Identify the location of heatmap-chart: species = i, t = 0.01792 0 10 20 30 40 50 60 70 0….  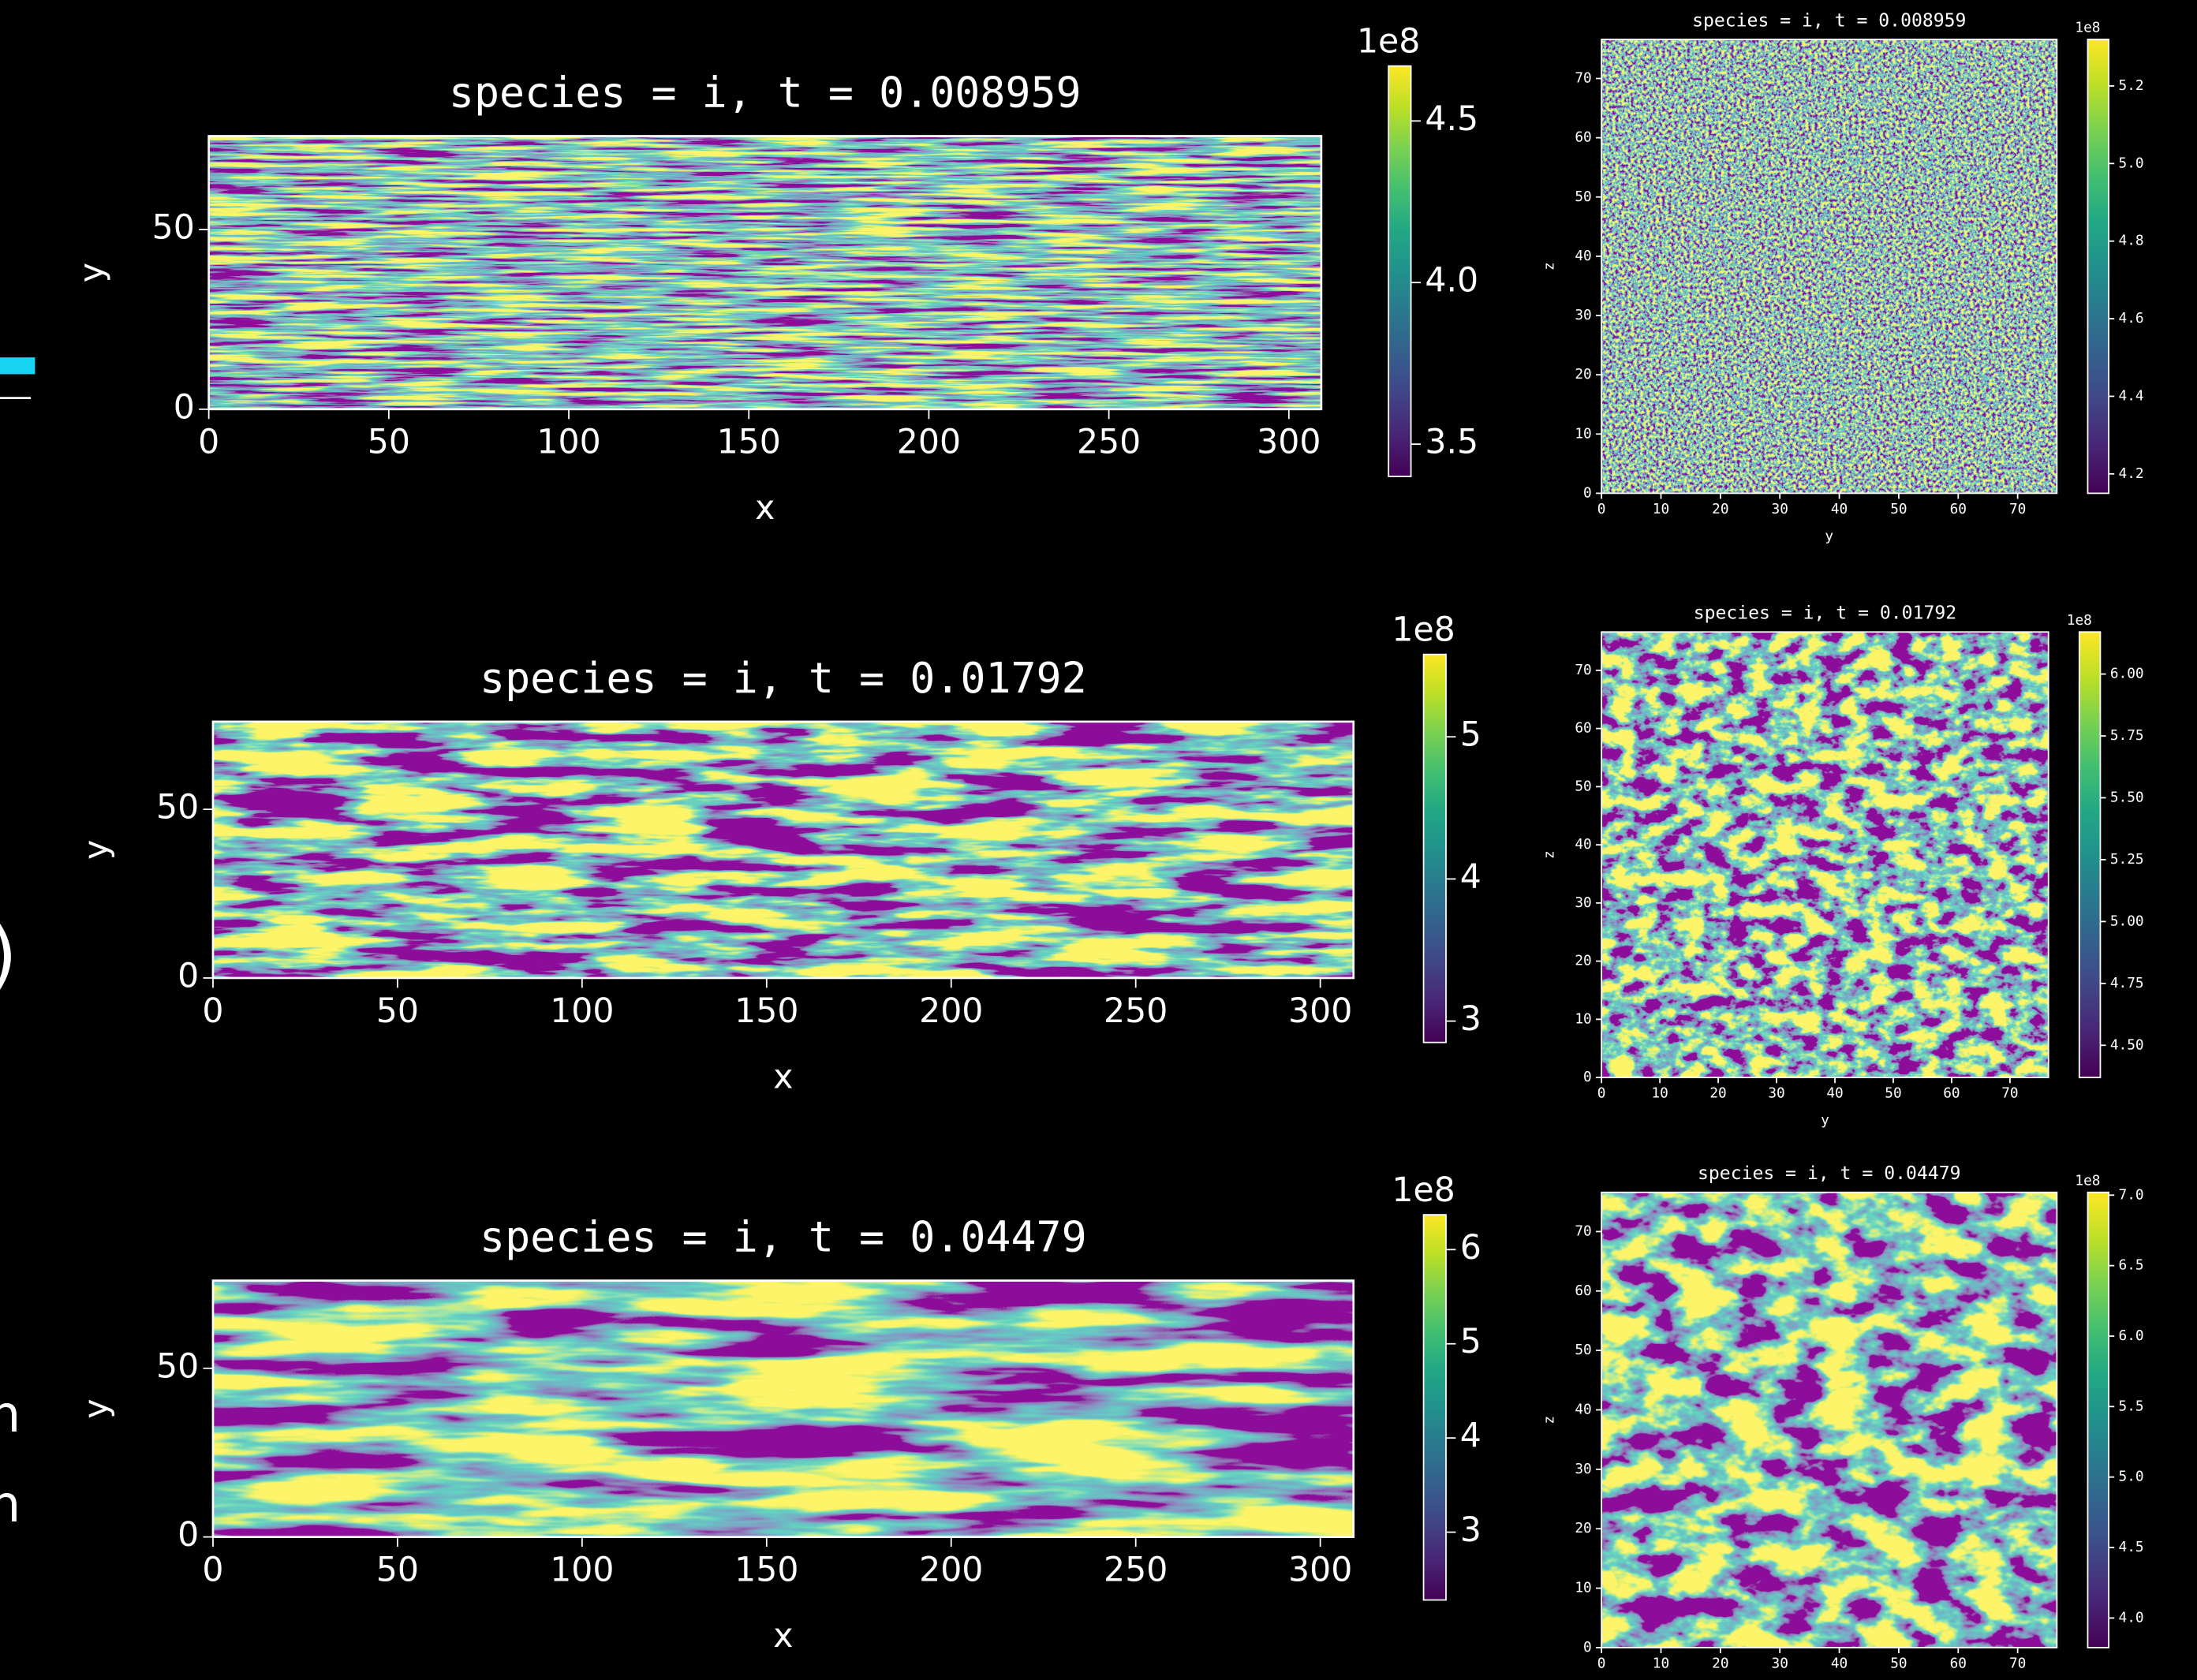
(1842, 866).